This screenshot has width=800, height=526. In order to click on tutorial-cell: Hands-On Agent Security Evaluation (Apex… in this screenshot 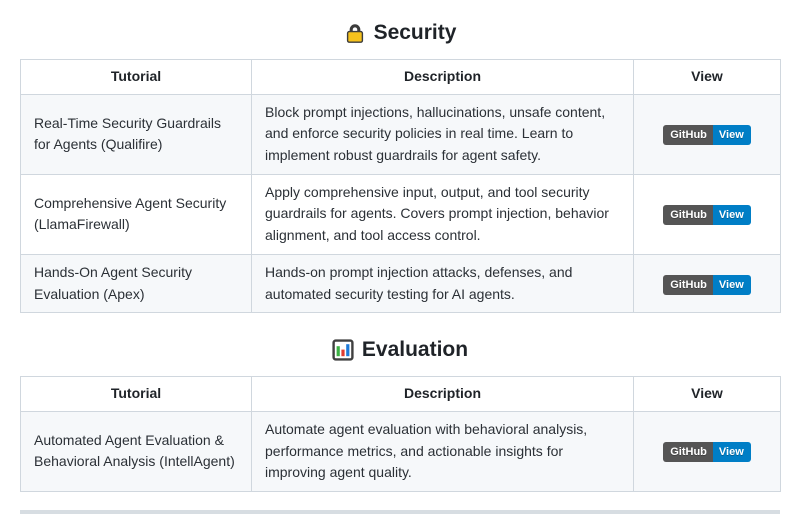, I will do `click(136, 283)`.